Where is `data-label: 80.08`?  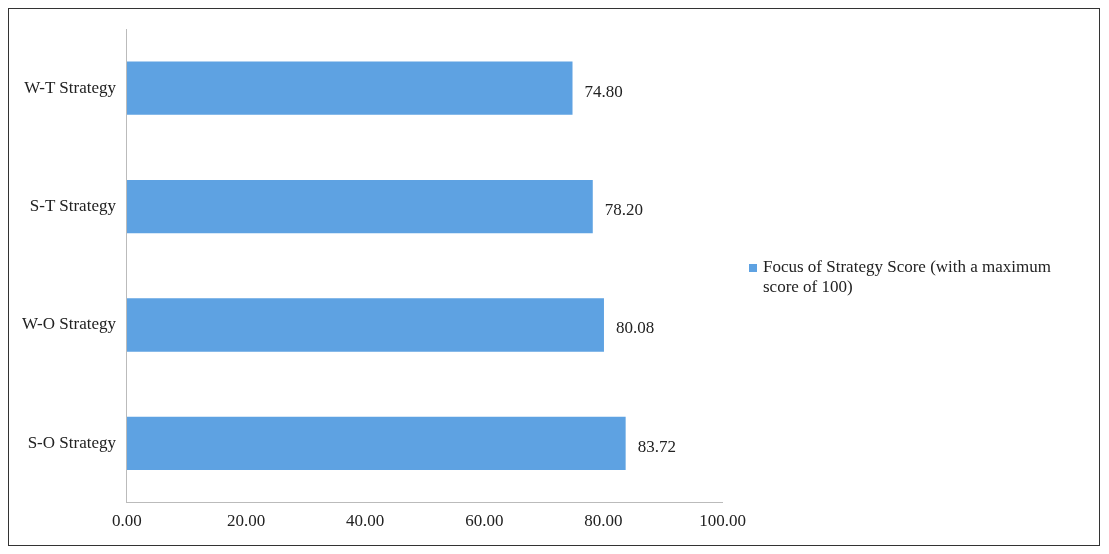
data-label: 80.08 is located at coordinates (635, 328).